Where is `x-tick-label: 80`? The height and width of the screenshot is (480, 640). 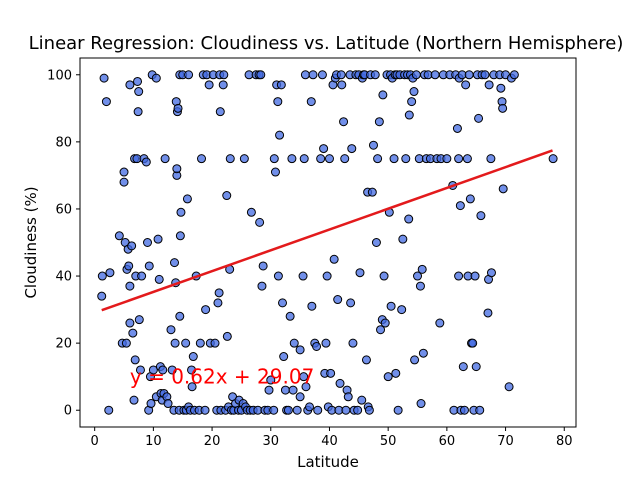
x-tick-label: 80 is located at coordinates (564, 441).